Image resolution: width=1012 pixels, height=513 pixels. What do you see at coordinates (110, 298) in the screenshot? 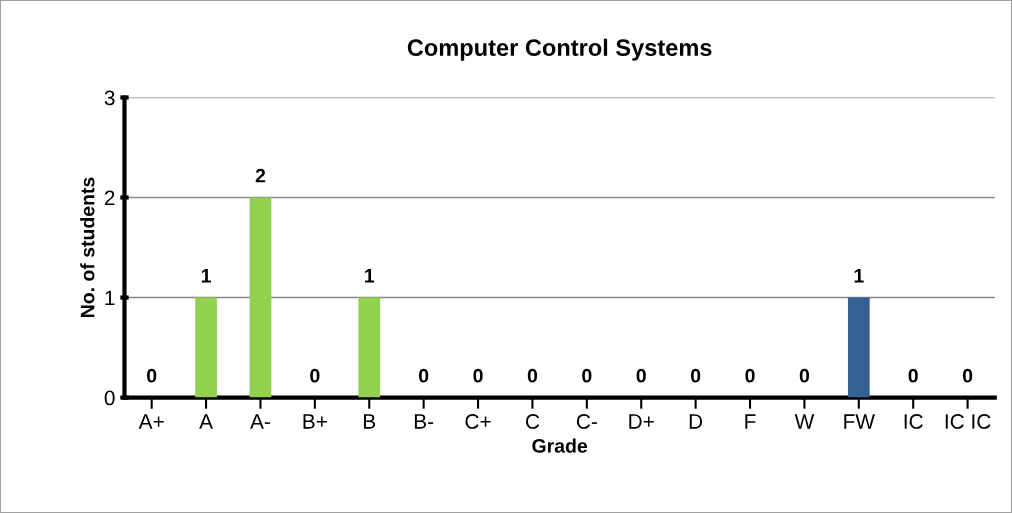
I see `y-tick-label: 1` at bounding box center [110, 298].